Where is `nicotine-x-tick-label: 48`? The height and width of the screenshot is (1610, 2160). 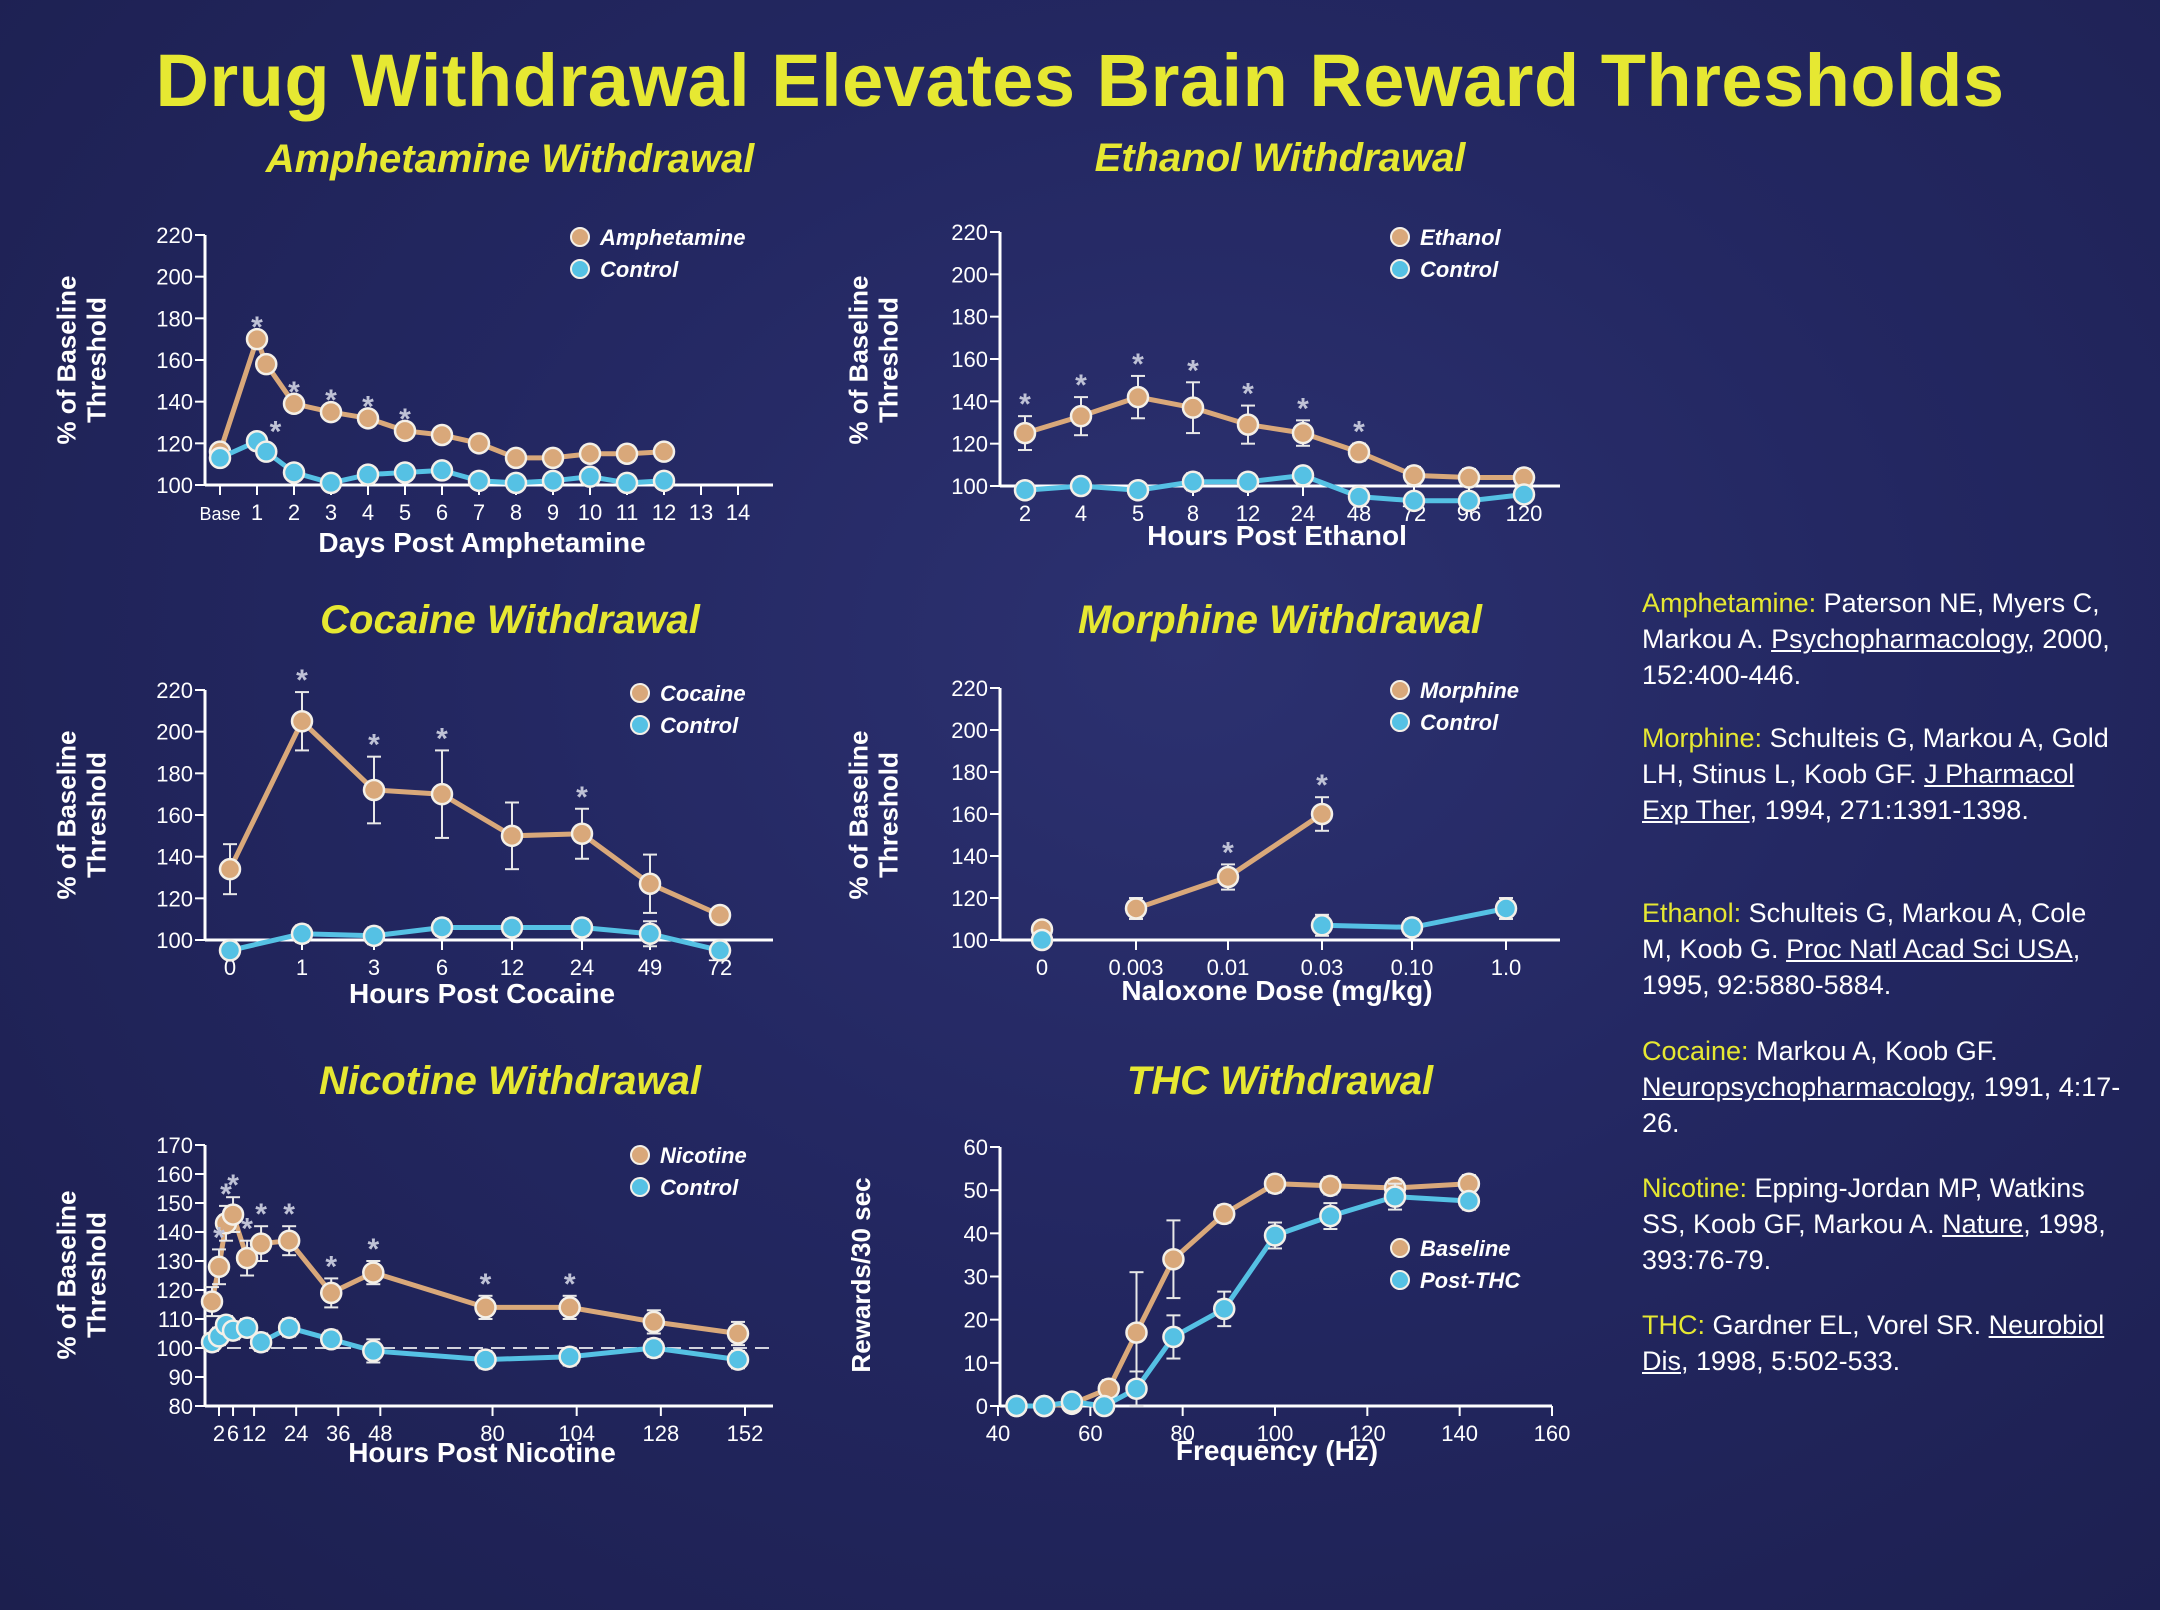 nicotine-x-tick-label: 48 is located at coordinates (380, 1433).